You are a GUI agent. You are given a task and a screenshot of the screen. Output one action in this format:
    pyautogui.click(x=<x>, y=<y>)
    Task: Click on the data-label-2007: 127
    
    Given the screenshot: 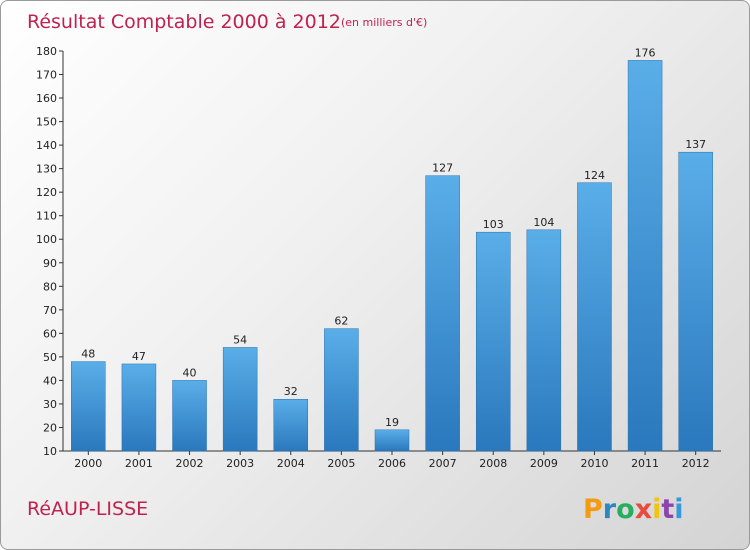 What is the action you would take?
    pyautogui.click(x=442, y=168)
    